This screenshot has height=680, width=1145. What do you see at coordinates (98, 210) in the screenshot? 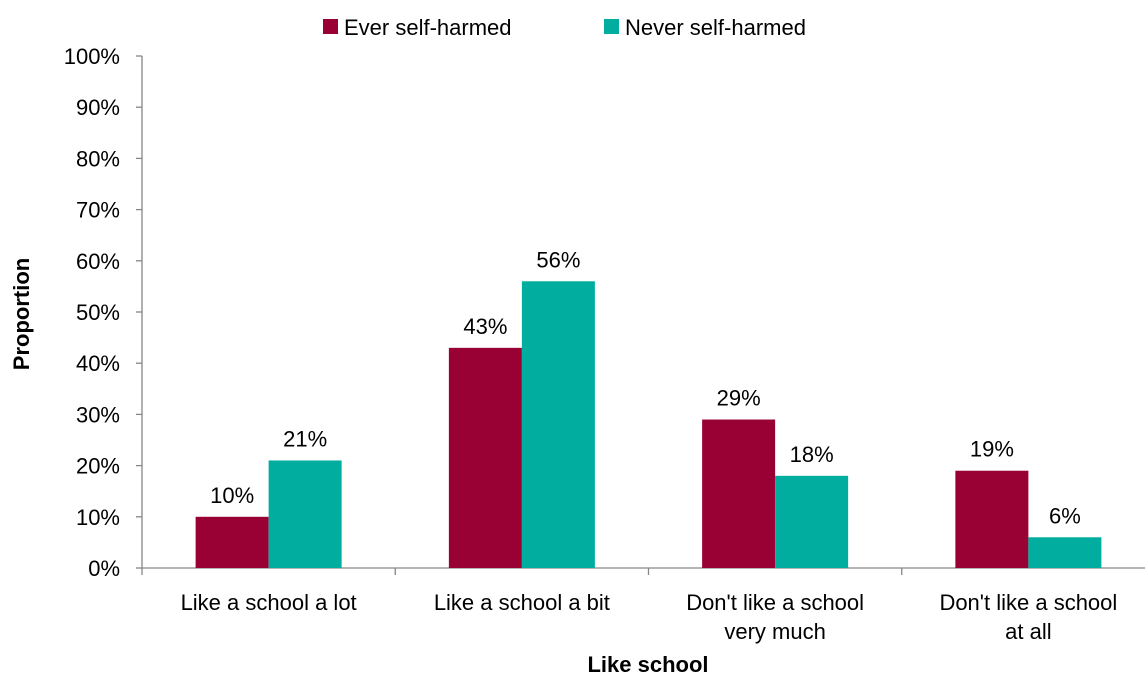
I see `y-tick-label: 70%` at bounding box center [98, 210].